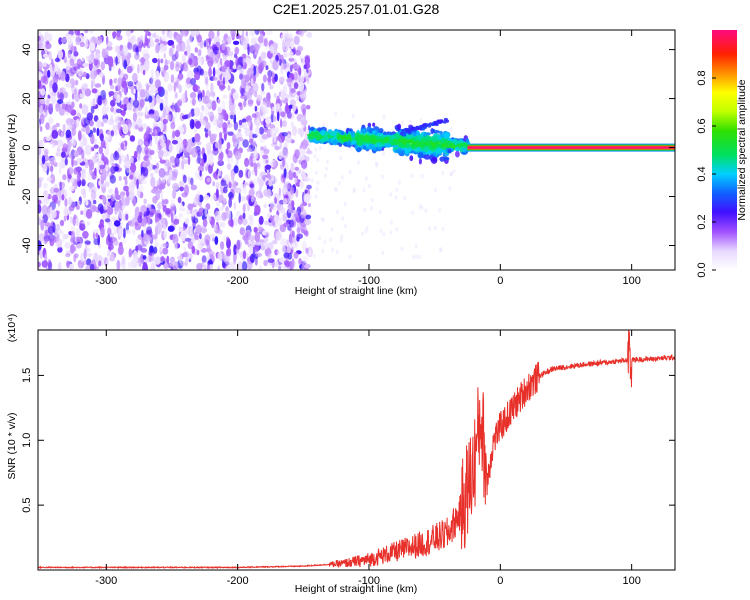  Describe the element at coordinates (369, 581) in the screenshot. I see `x-tick-label: -100` at that location.